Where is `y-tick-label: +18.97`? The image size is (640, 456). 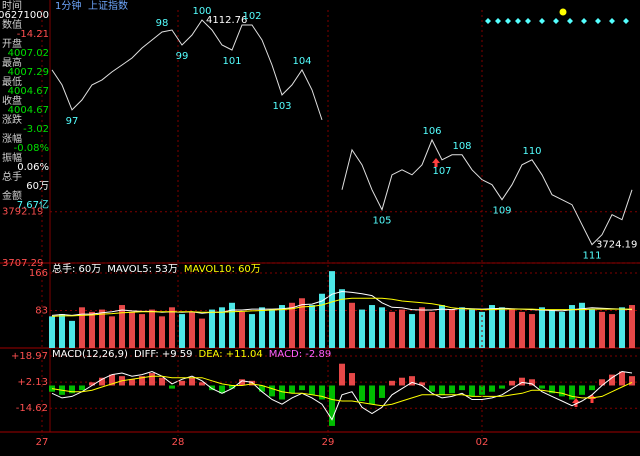 y-tick-label: +18.97 is located at coordinates (29, 356).